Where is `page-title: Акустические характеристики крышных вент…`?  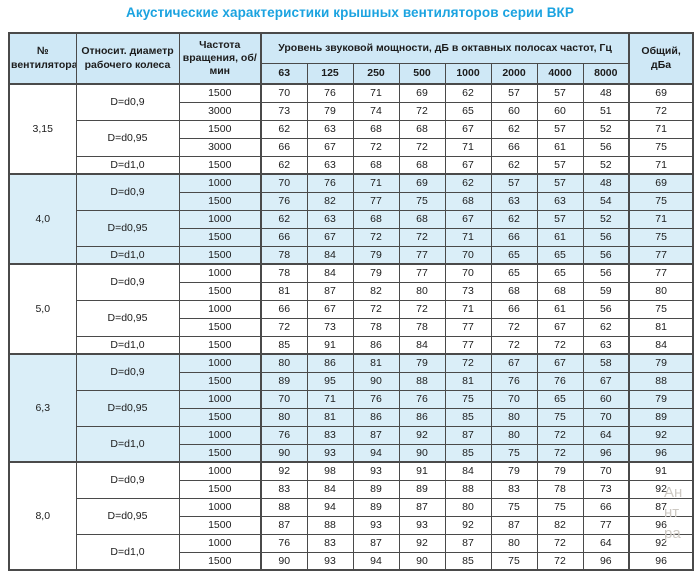
page-title: Акустические характеристики крышных вент… is located at coordinates (349, 12).